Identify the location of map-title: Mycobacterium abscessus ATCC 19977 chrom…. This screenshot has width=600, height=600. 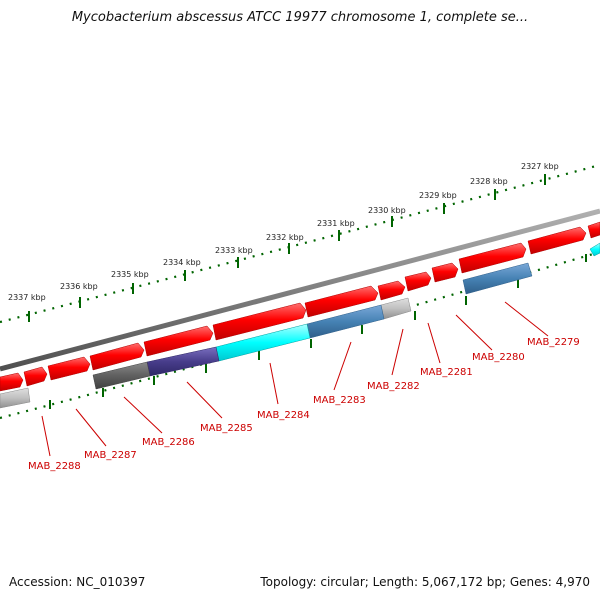
(300, 17).